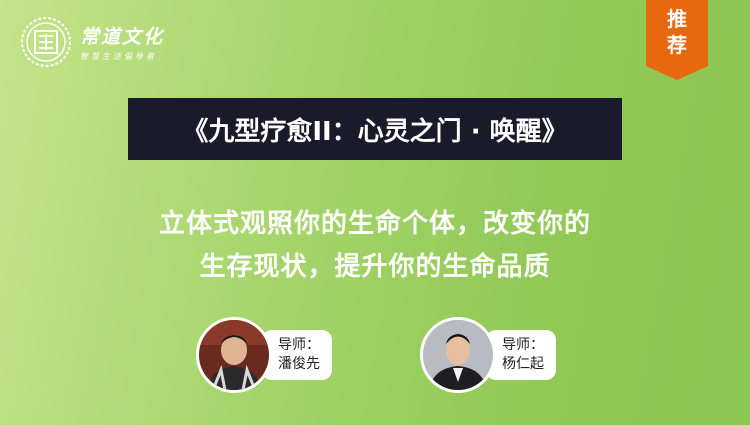 The image size is (750, 425). Describe the element at coordinates (122, 37) in the screenshot. I see `brand-name: 常道文化` at that location.